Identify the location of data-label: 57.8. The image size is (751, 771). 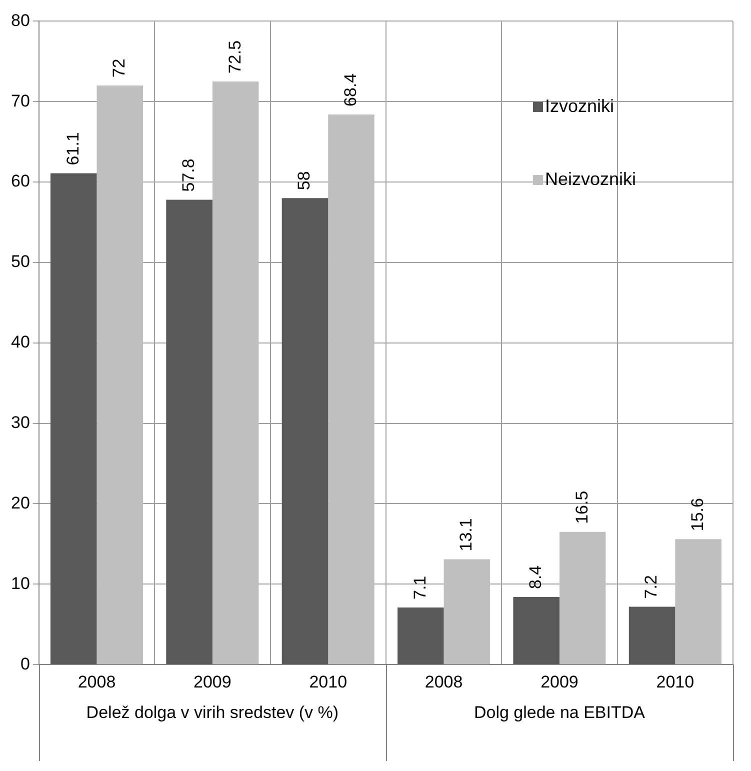
(188, 175).